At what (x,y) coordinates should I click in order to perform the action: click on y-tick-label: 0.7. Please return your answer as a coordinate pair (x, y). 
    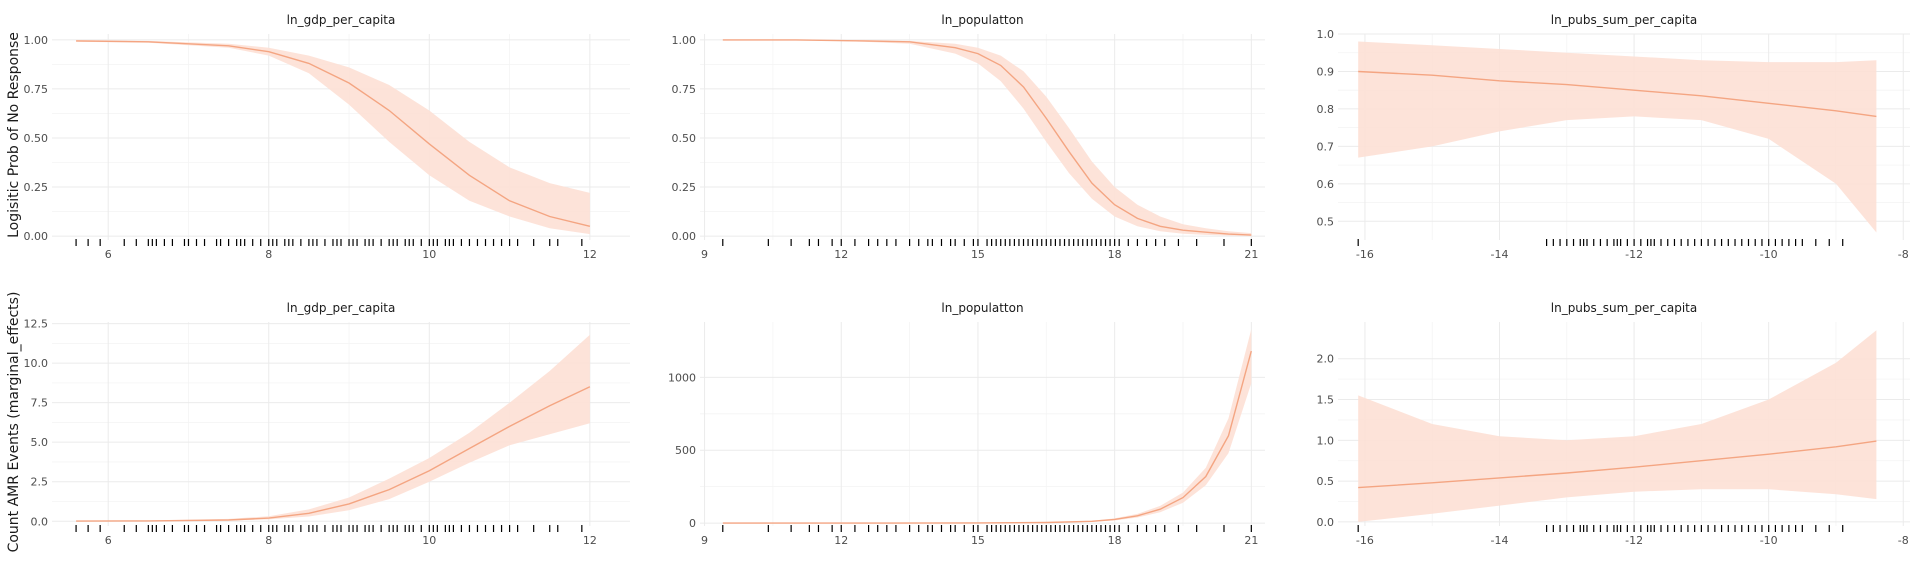
    Looking at the image, I should click on (1326, 146).